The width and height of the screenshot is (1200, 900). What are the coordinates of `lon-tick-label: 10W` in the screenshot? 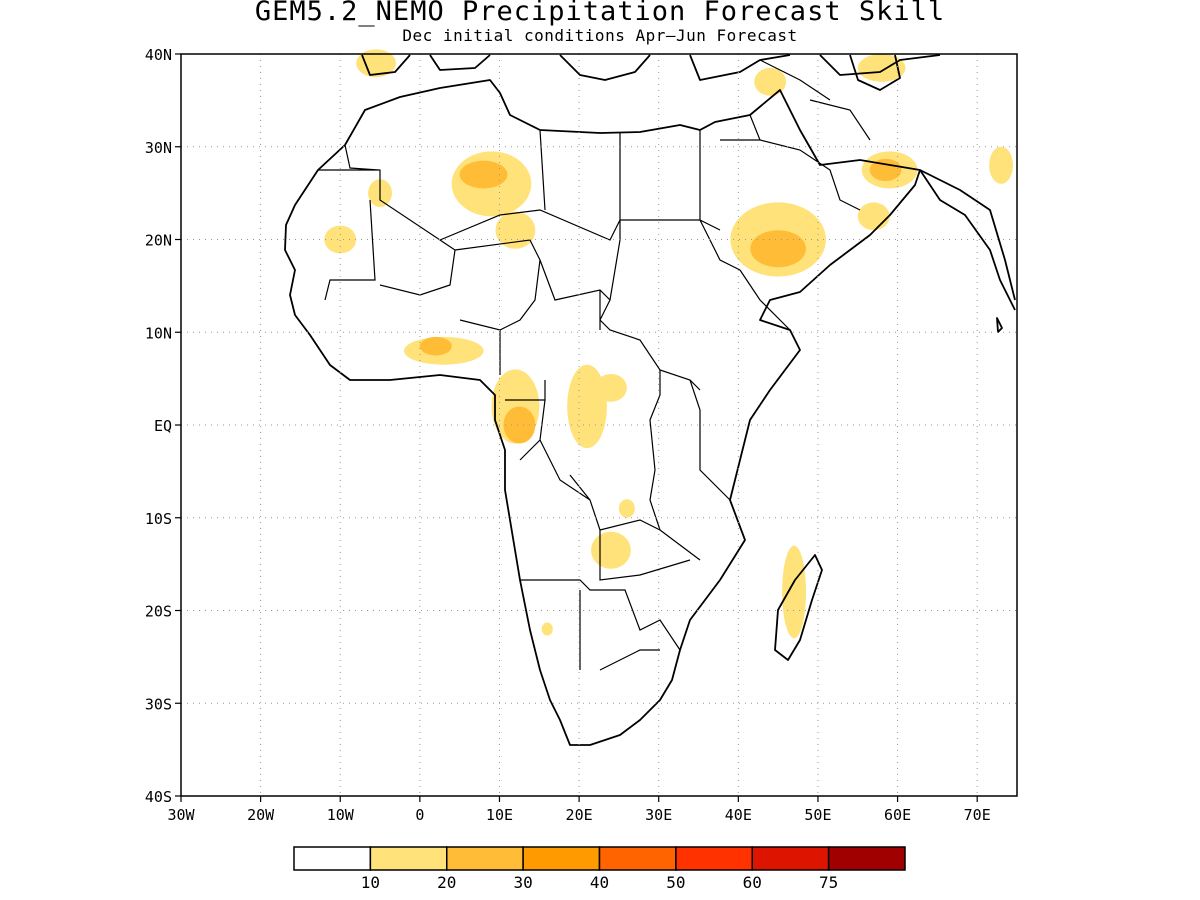 It's located at (341, 815).